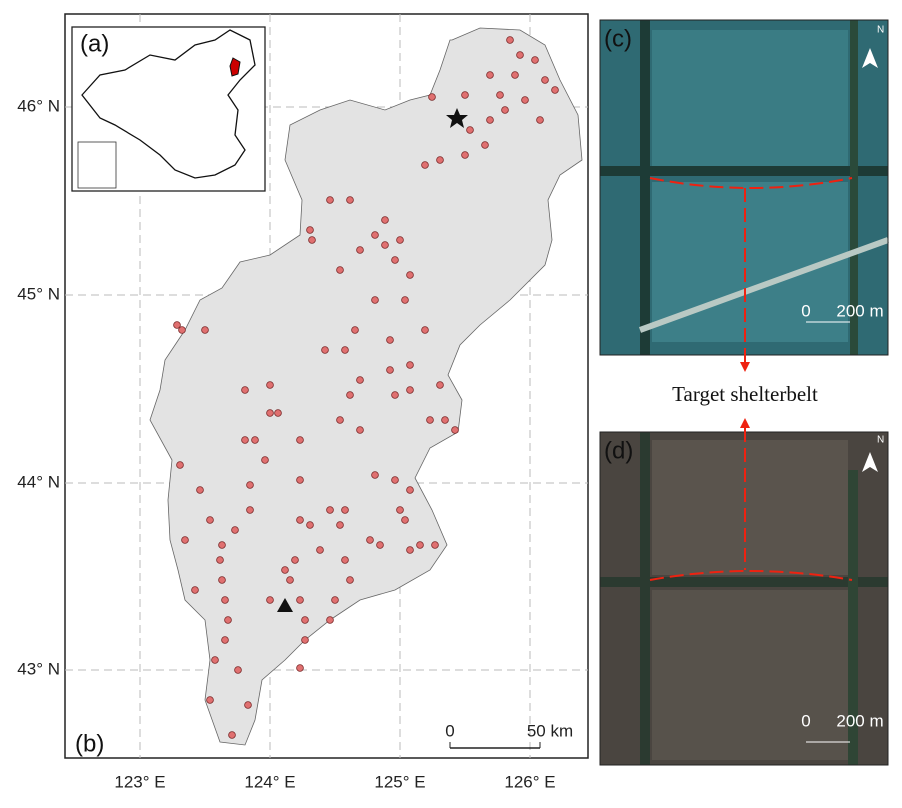 This screenshot has height=808, width=902. I want to click on panel-label: (d), so click(618, 450).